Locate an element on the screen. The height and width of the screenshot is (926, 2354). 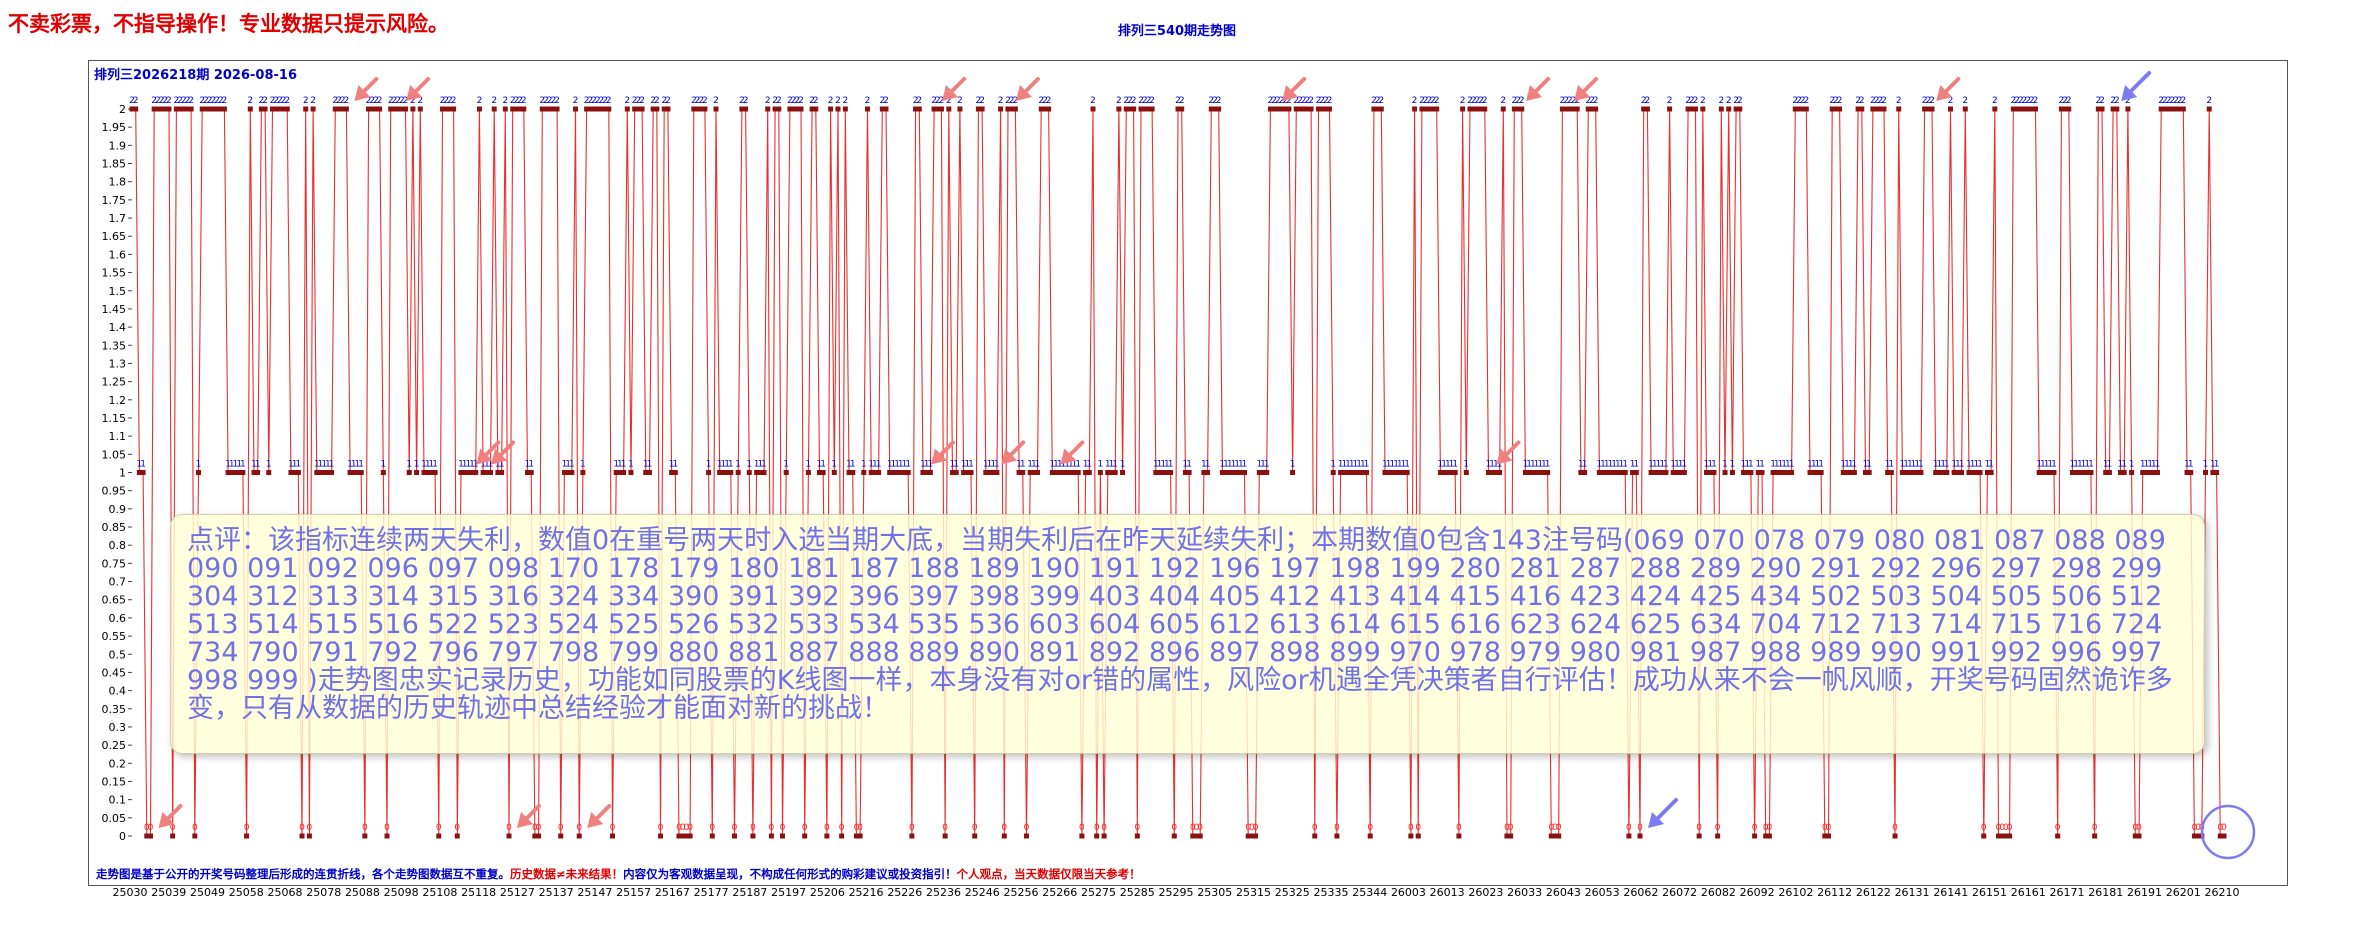
y-tick-label: 1.2 is located at coordinates (118, 400).